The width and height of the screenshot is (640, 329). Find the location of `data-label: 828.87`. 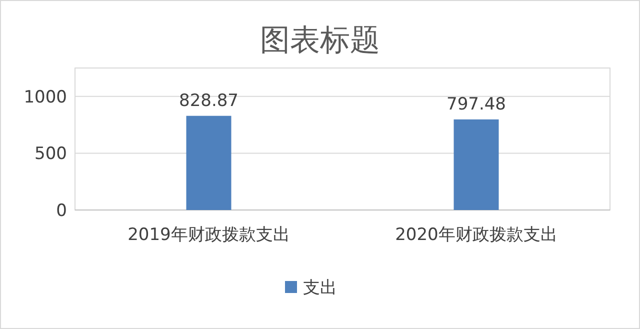

data-label: 828.87 is located at coordinates (208, 100).